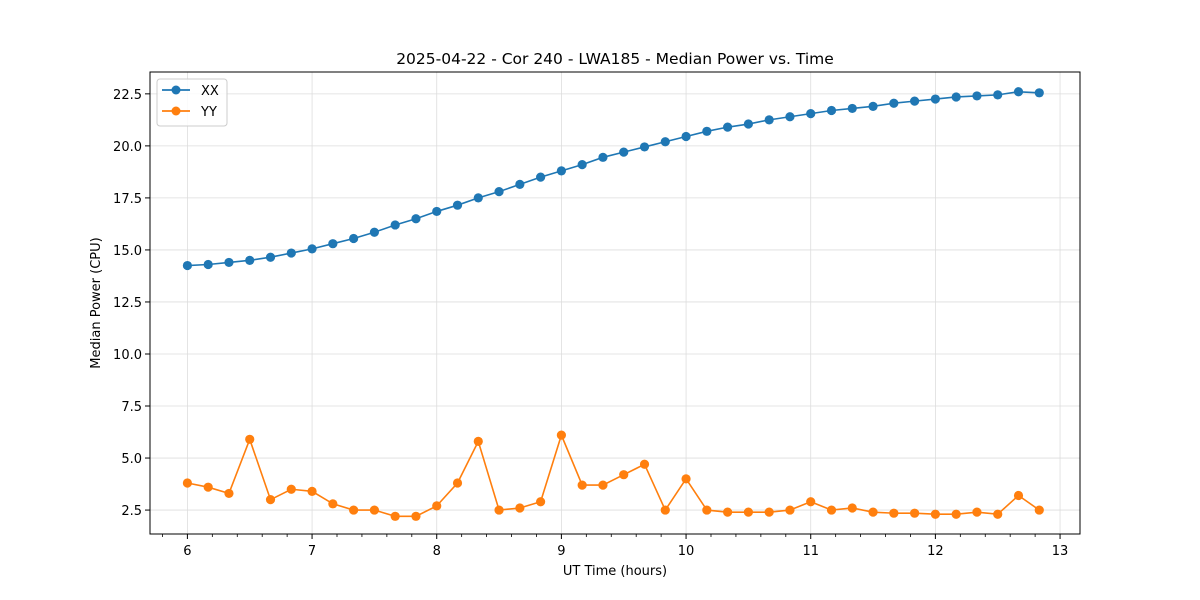 This screenshot has width=1200, height=600. What do you see at coordinates (96, 302) in the screenshot?
I see `y-axis-label: Median Power (CPU)` at bounding box center [96, 302].